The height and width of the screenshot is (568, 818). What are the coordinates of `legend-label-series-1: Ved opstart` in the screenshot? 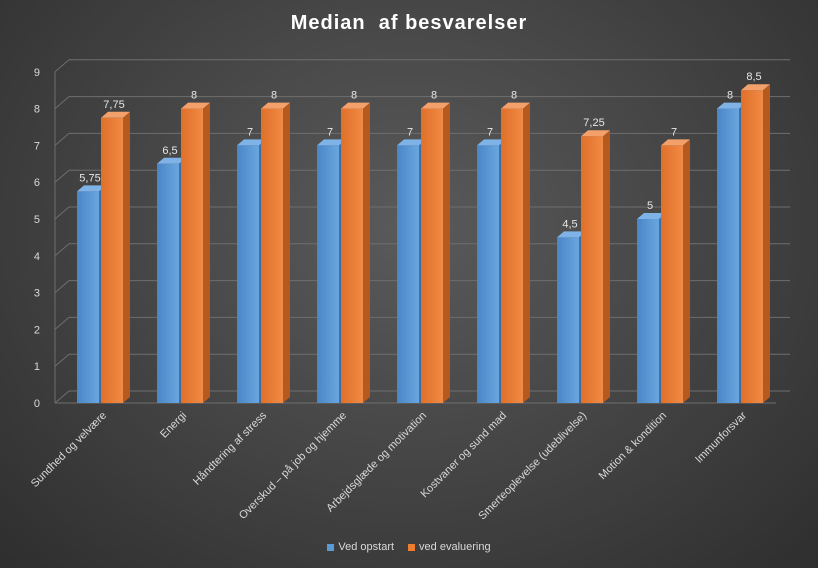 It's located at (366, 547).